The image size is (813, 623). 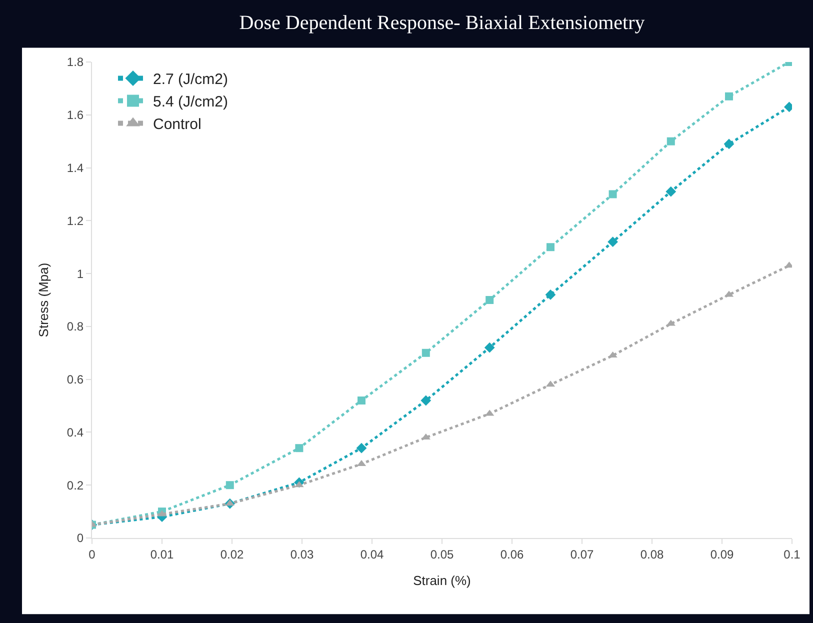 What do you see at coordinates (442, 554) in the screenshot?
I see `x-tick-label: 0.05` at bounding box center [442, 554].